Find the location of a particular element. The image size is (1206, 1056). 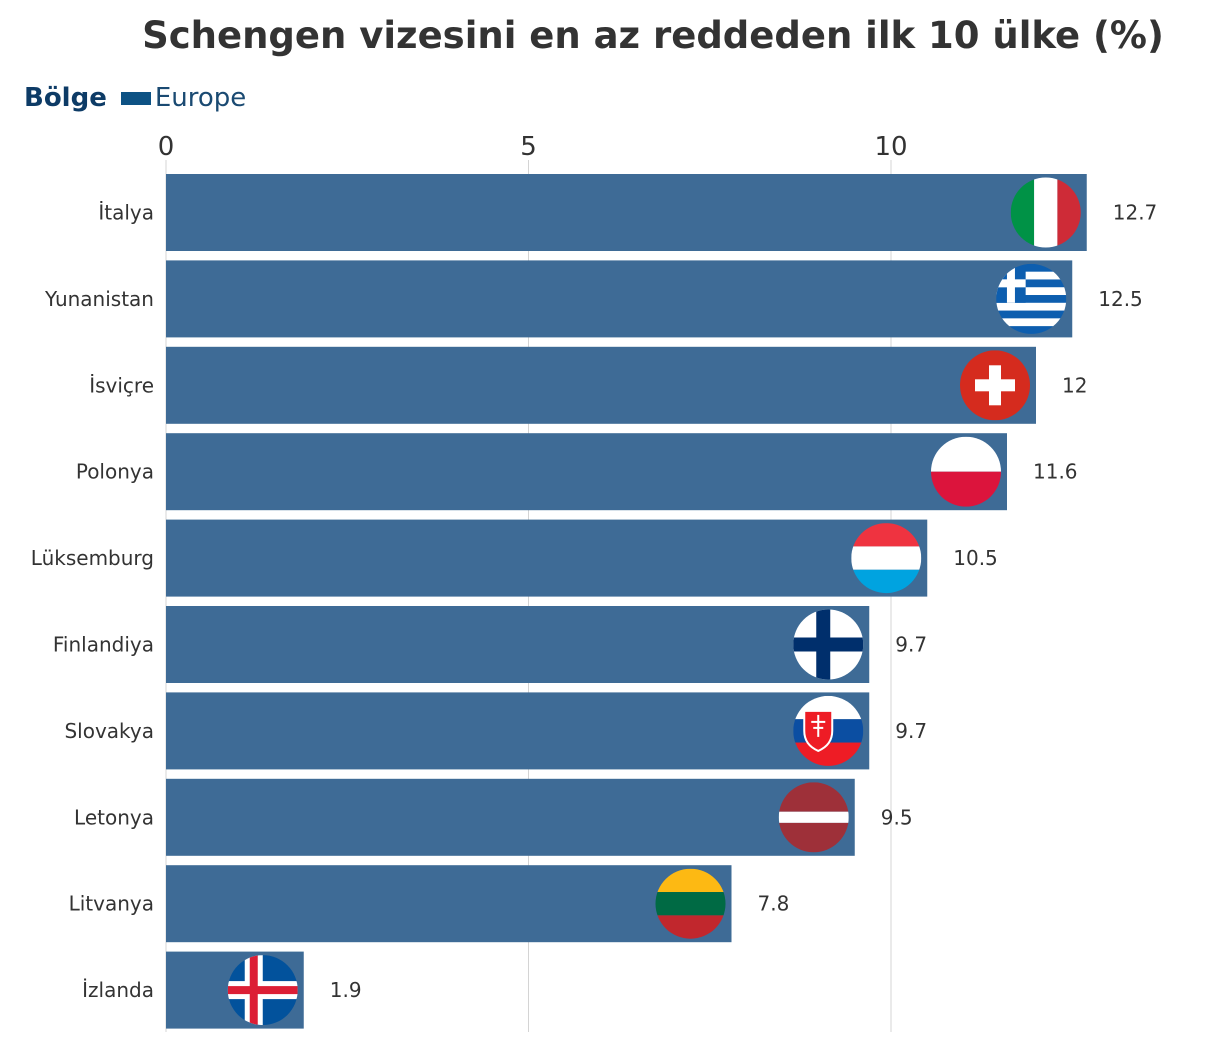

x-tick-label: 0 is located at coordinates (166, 147).